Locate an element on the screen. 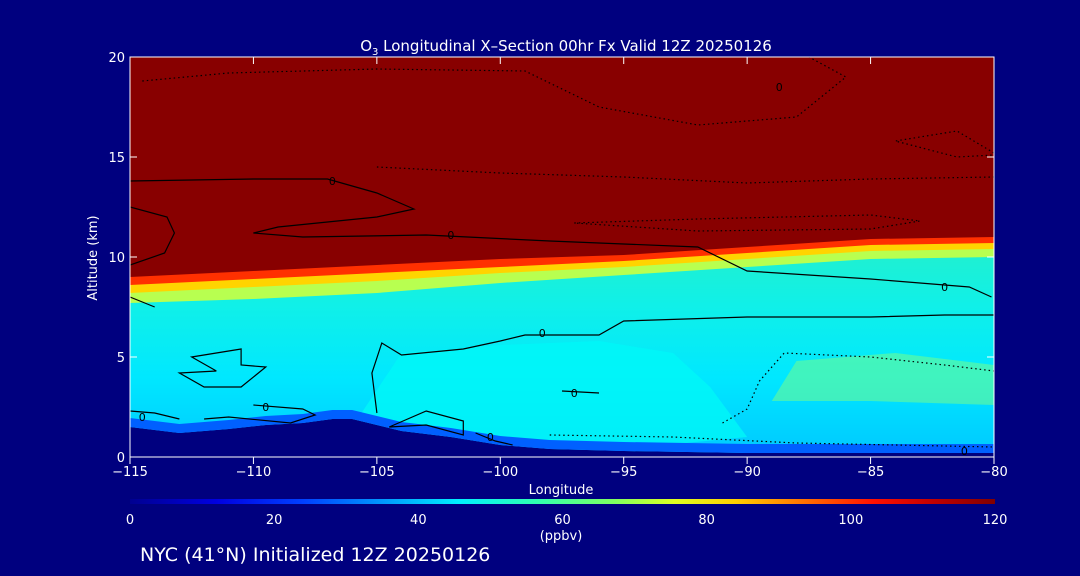 The height and width of the screenshot is (576, 1080). terrain is located at coordinates (562, 438).